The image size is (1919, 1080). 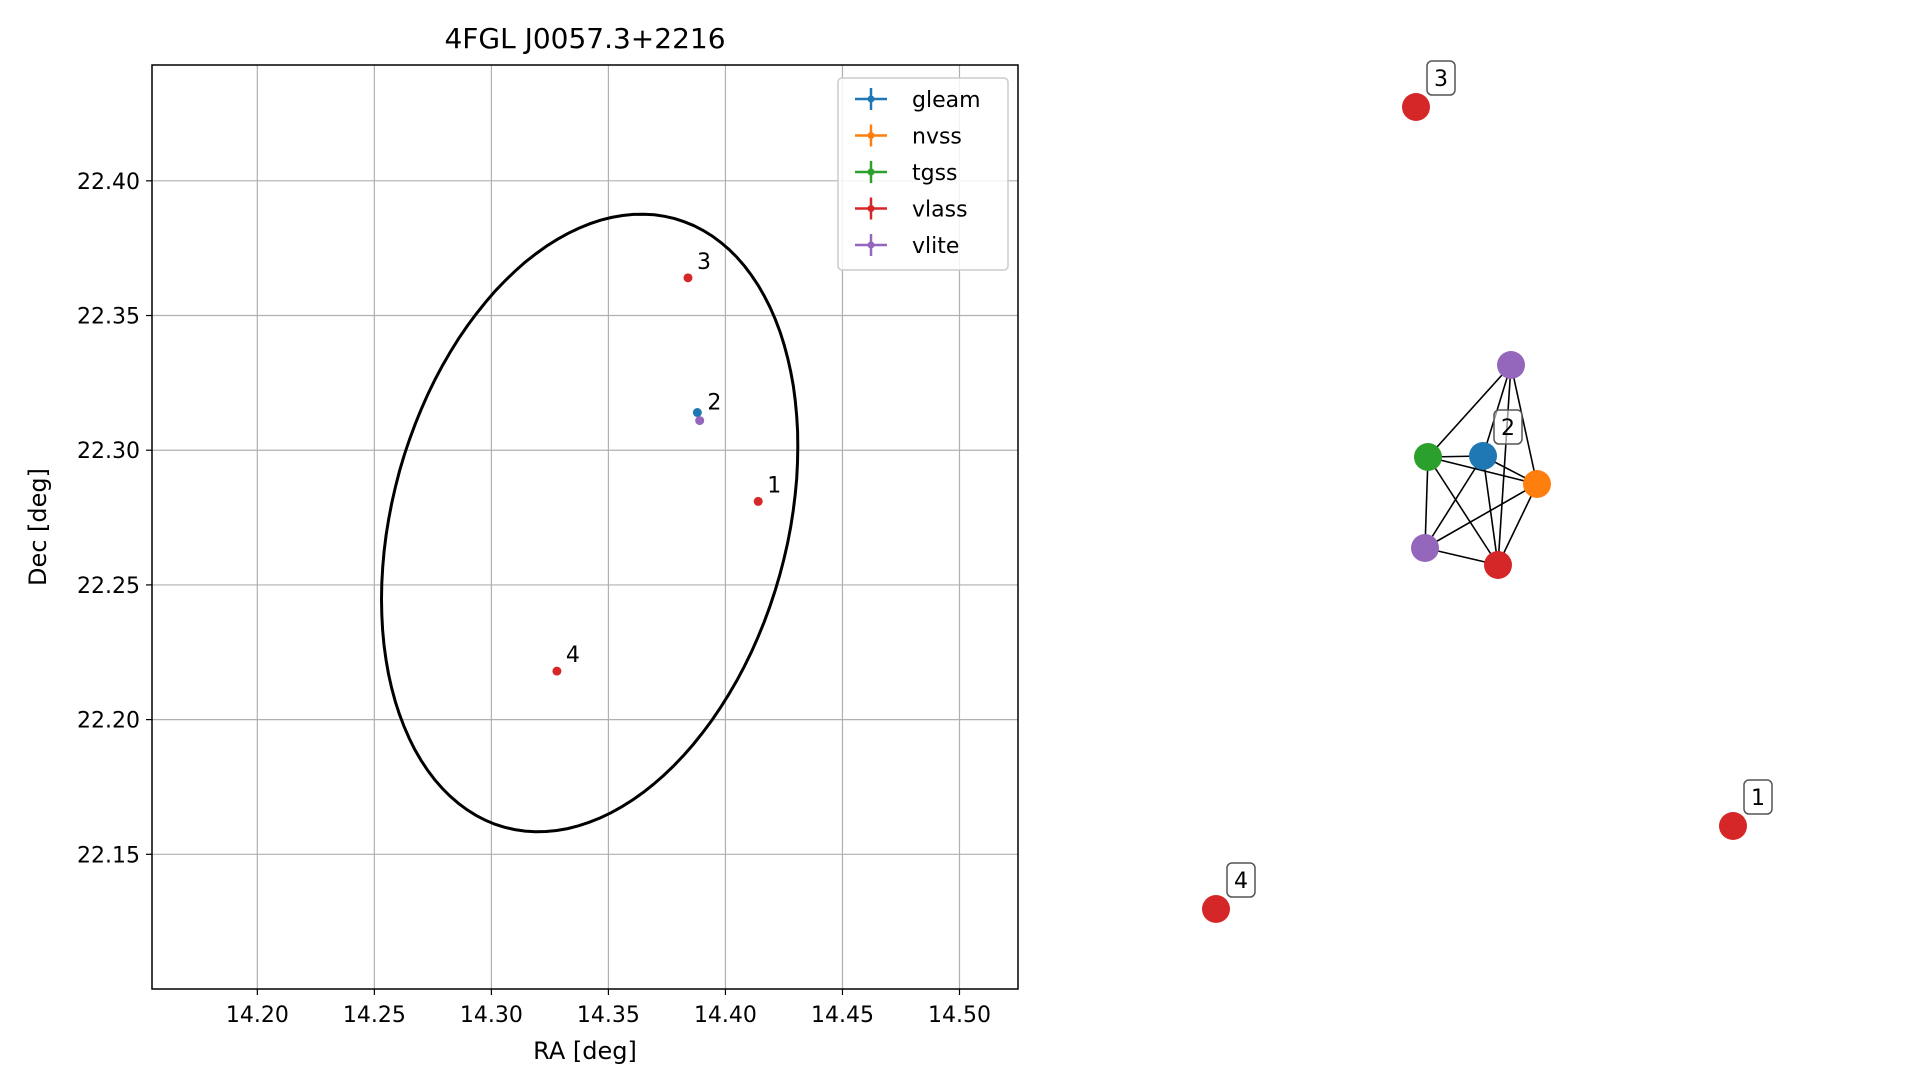 I want to click on graph-node-vlite_a, so click(x=1511, y=365).